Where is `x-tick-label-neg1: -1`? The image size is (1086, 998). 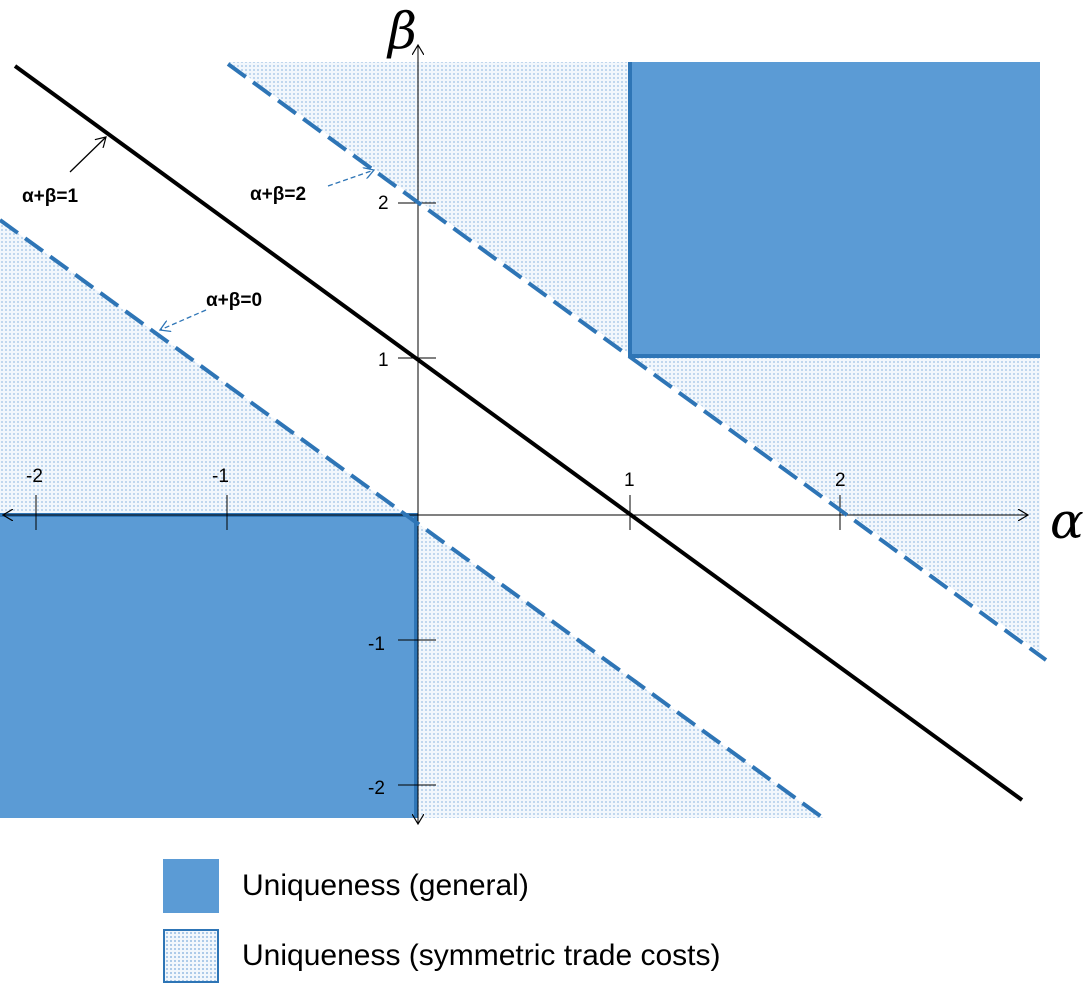
x-tick-label-neg1: -1 is located at coordinates (220, 476).